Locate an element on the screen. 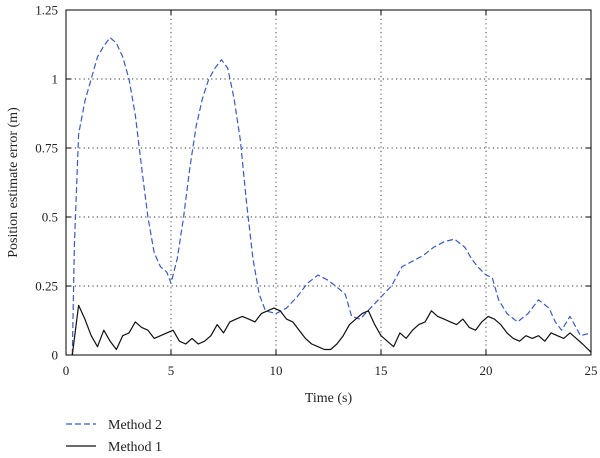 The height and width of the screenshot is (458, 600). y-tick-label: 0 is located at coordinates (55, 355).